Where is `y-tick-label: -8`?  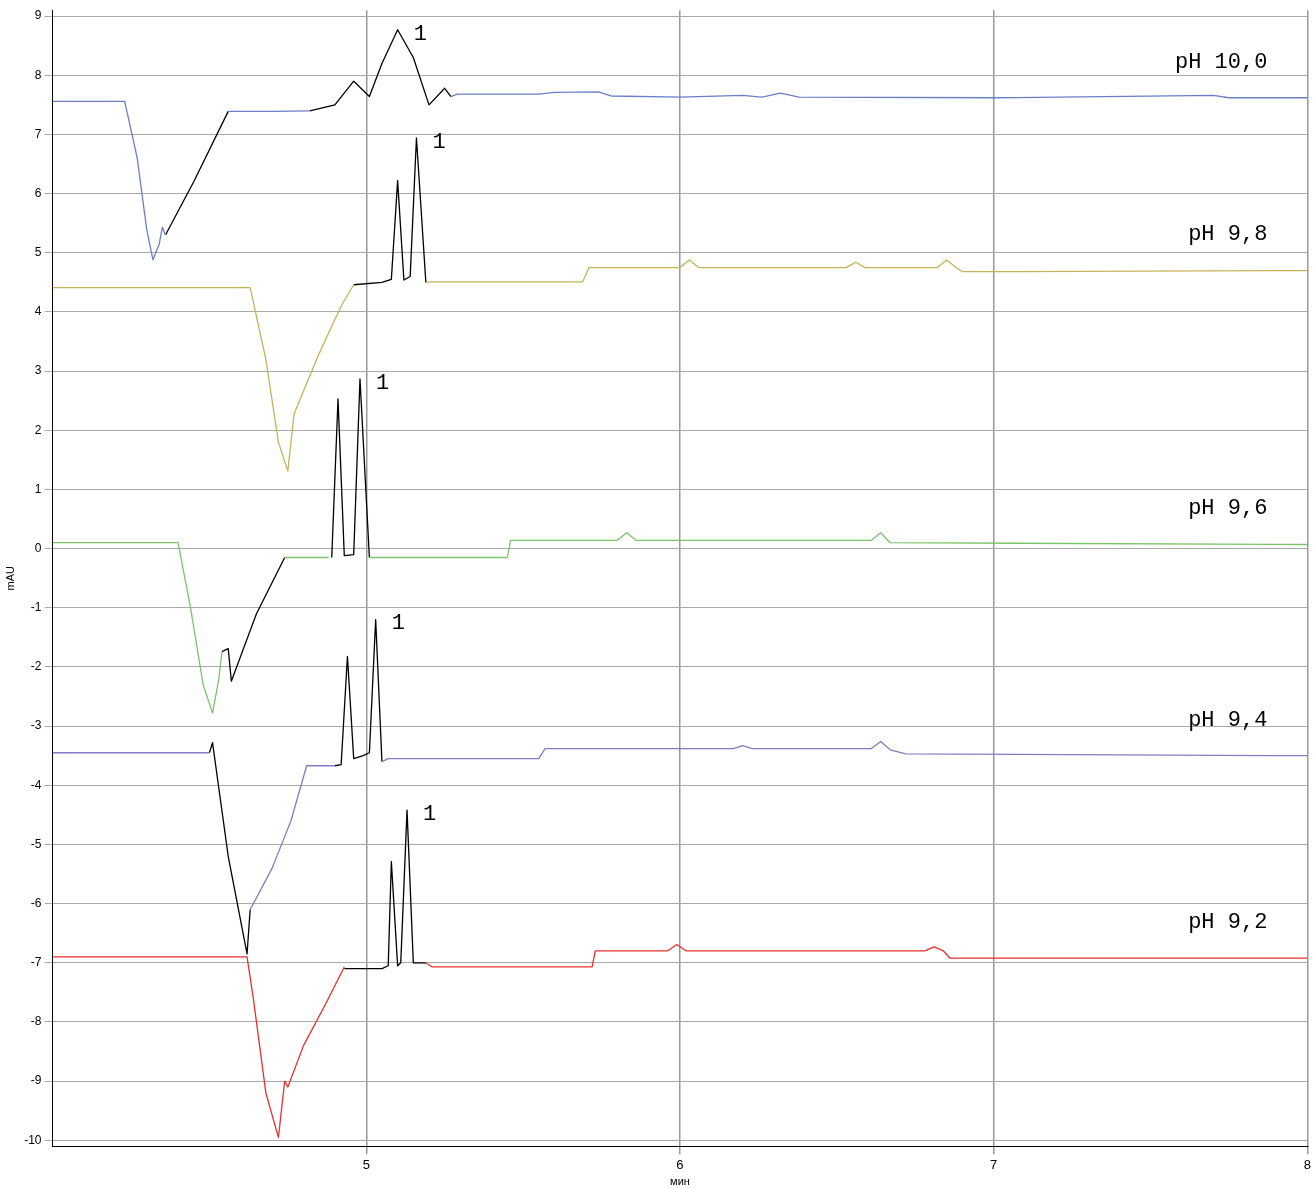
y-tick-label: -8 is located at coordinates (36, 1021).